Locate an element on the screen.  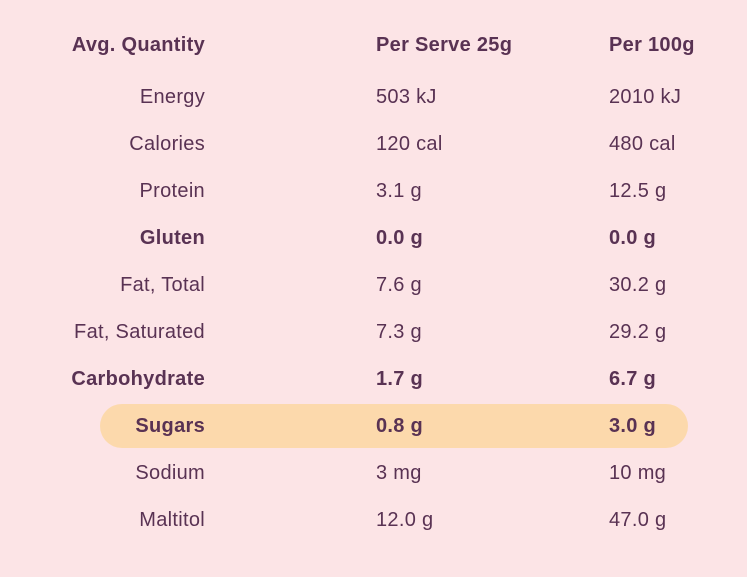
row-label: Sodium is located at coordinates (170, 473).